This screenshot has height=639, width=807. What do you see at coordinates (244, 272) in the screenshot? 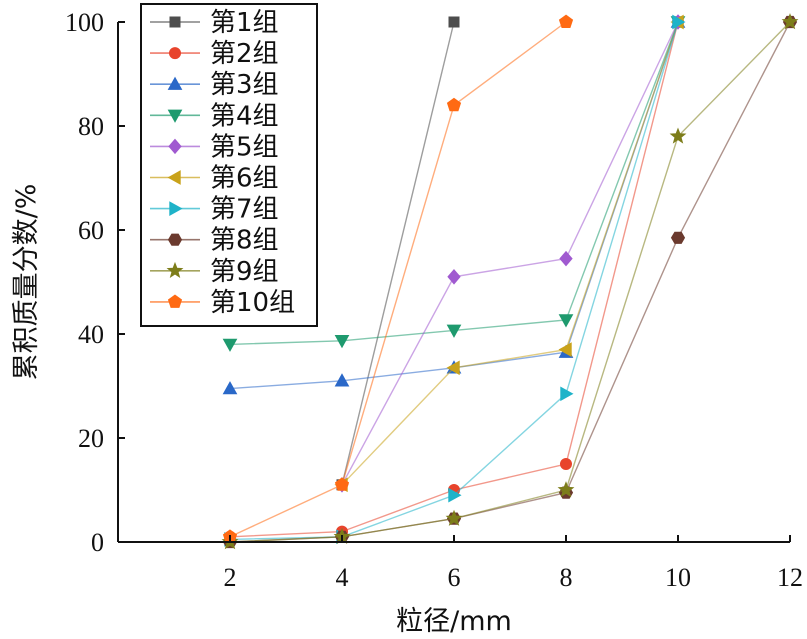
I see `legend-label: 第9组` at bounding box center [244, 272].